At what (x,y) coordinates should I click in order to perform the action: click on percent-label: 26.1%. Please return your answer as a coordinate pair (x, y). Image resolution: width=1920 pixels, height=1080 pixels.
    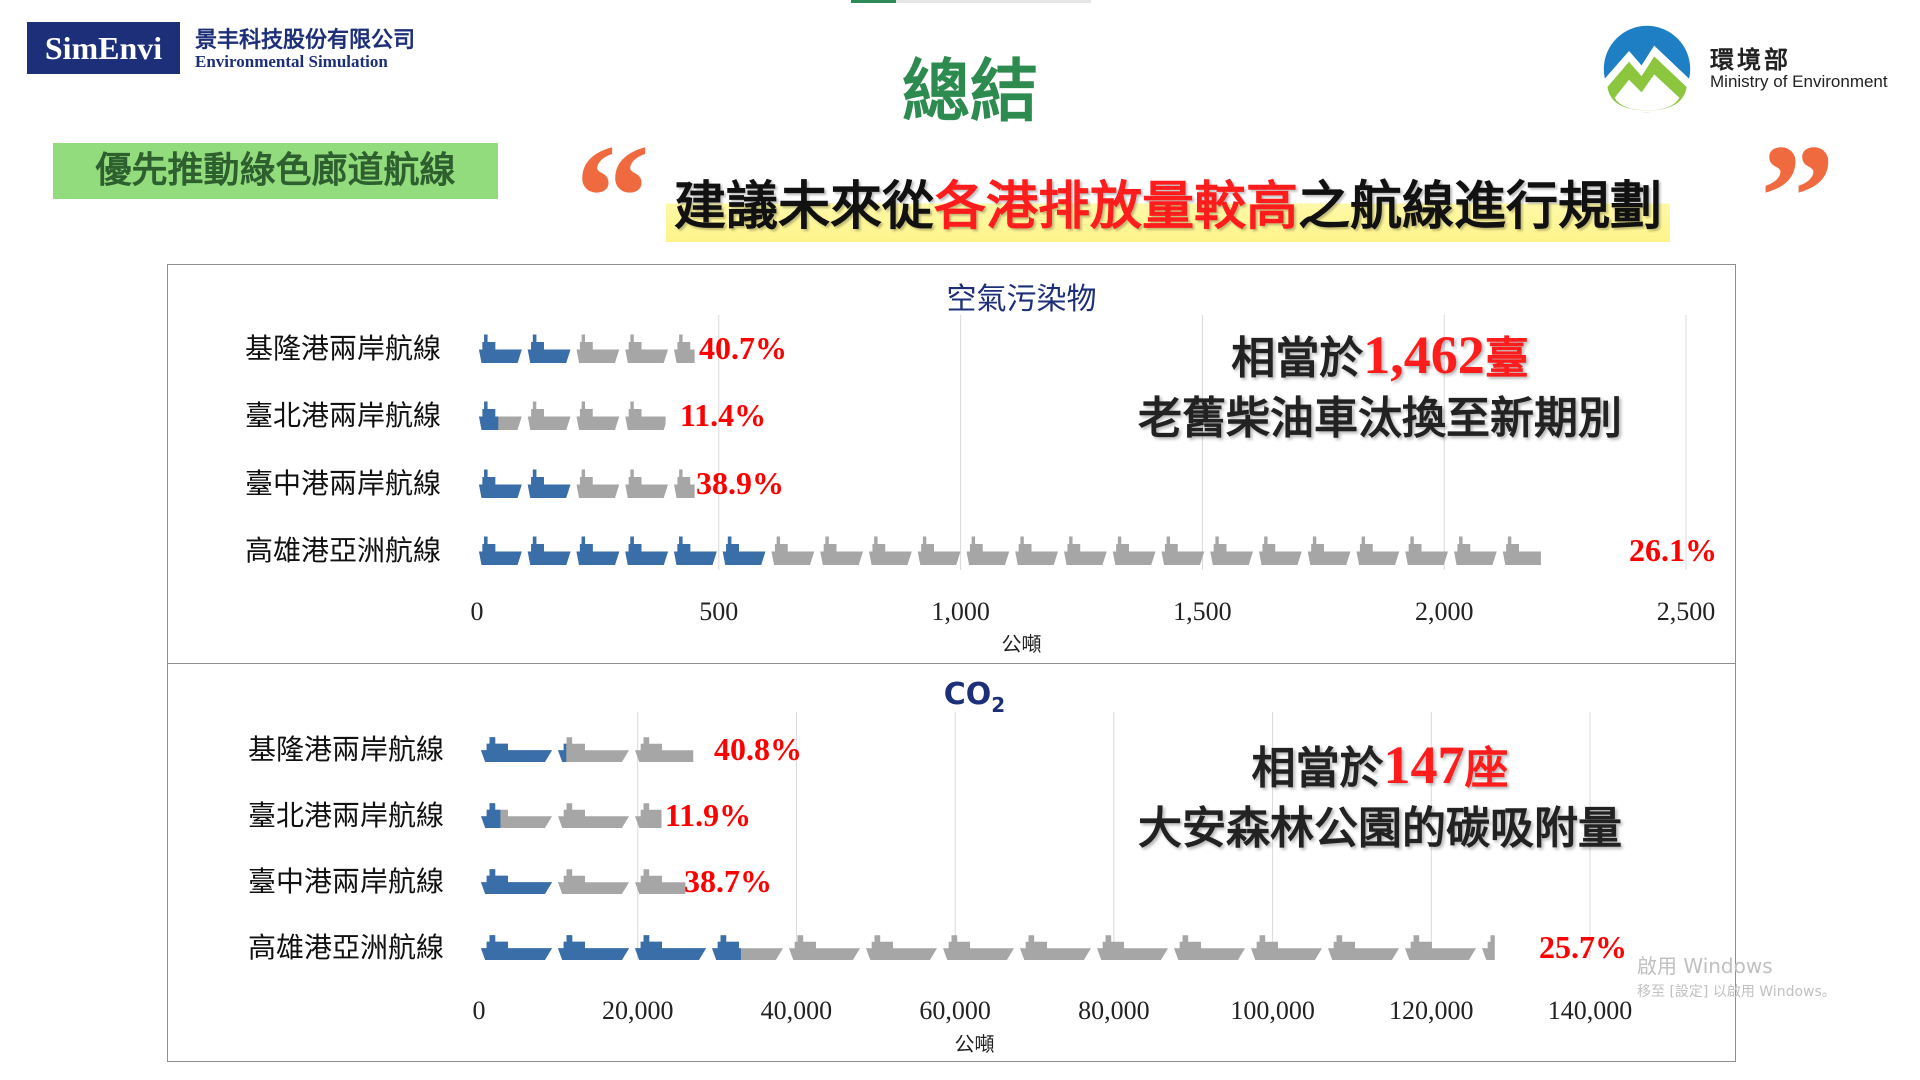
    Looking at the image, I should click on (1673, 550).